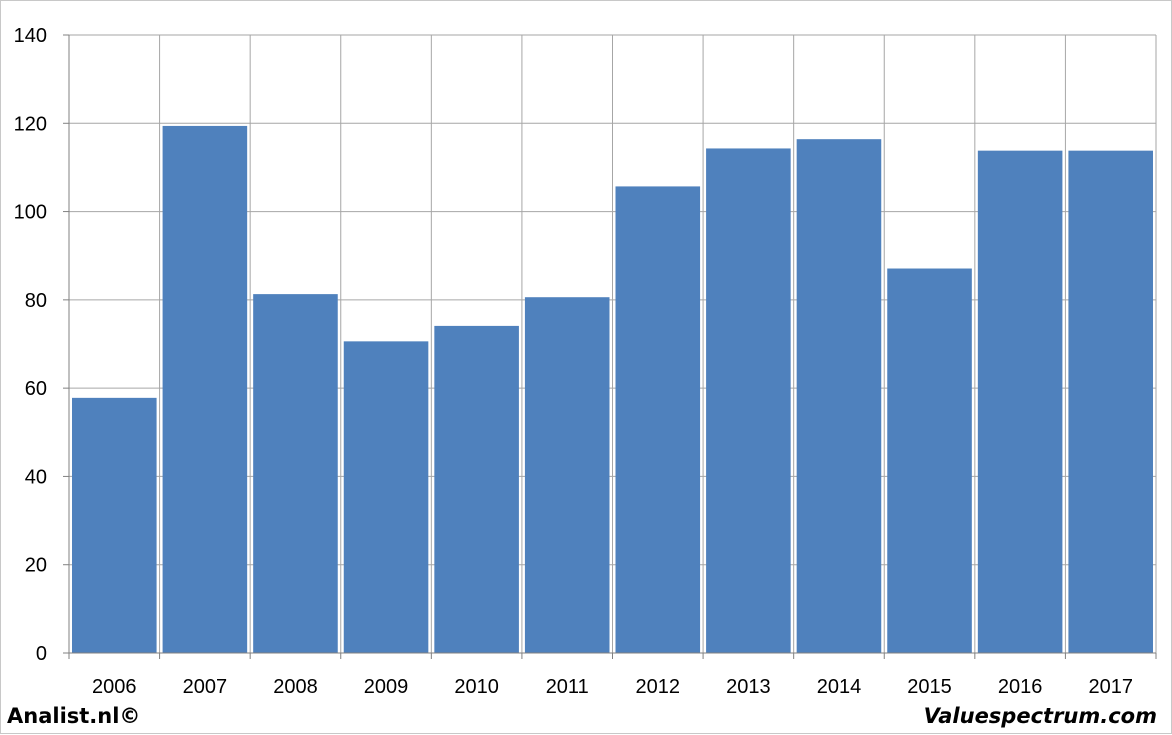  Describe the element at coordinates (1020, 401) in the screenshot. I see `bar-2016` at that location.